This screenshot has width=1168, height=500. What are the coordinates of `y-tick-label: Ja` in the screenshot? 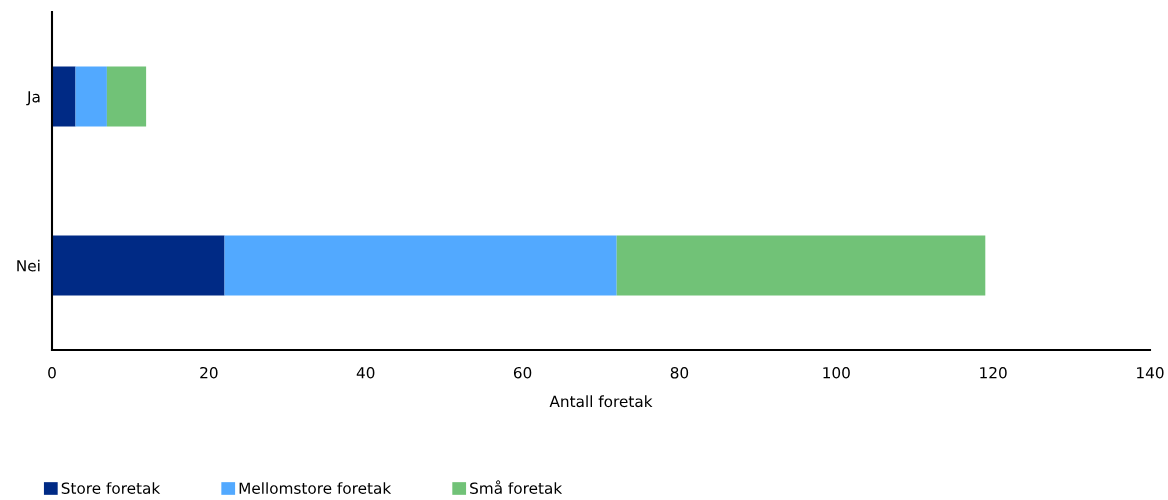 It's located at (33, 98).